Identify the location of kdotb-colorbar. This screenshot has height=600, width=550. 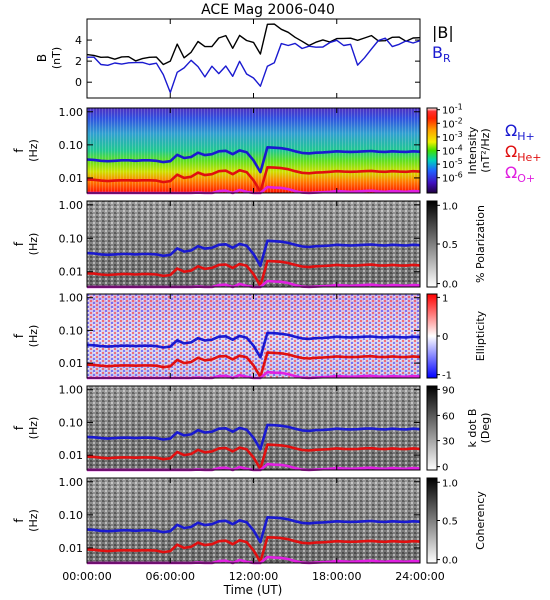
(432, 428).